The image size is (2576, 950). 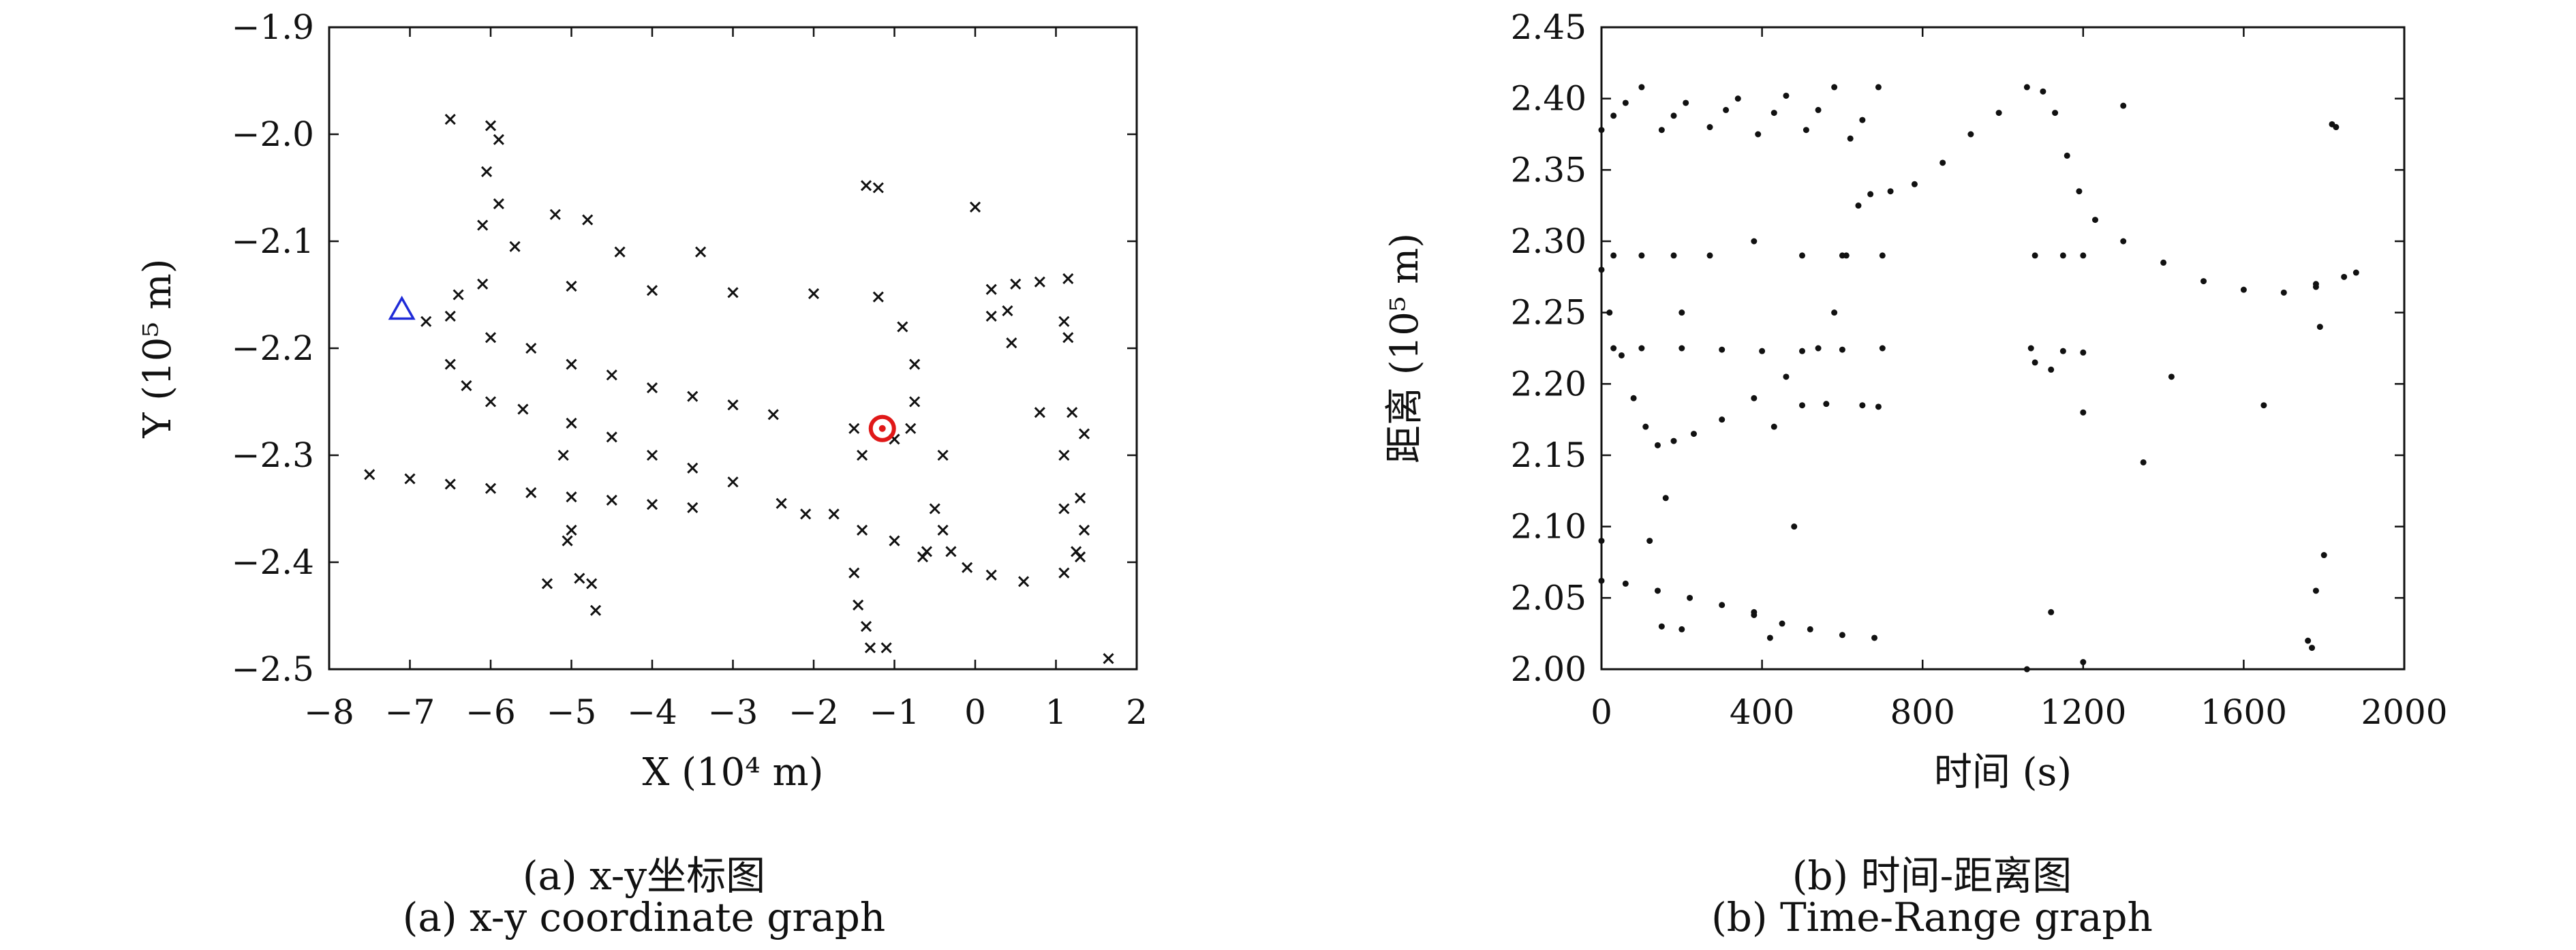 What do you see at coordinates (1932, 917) in the screenshot?
I see `caption-b-en: (b) Time-Range graph` at bounding box center [1932, 917].